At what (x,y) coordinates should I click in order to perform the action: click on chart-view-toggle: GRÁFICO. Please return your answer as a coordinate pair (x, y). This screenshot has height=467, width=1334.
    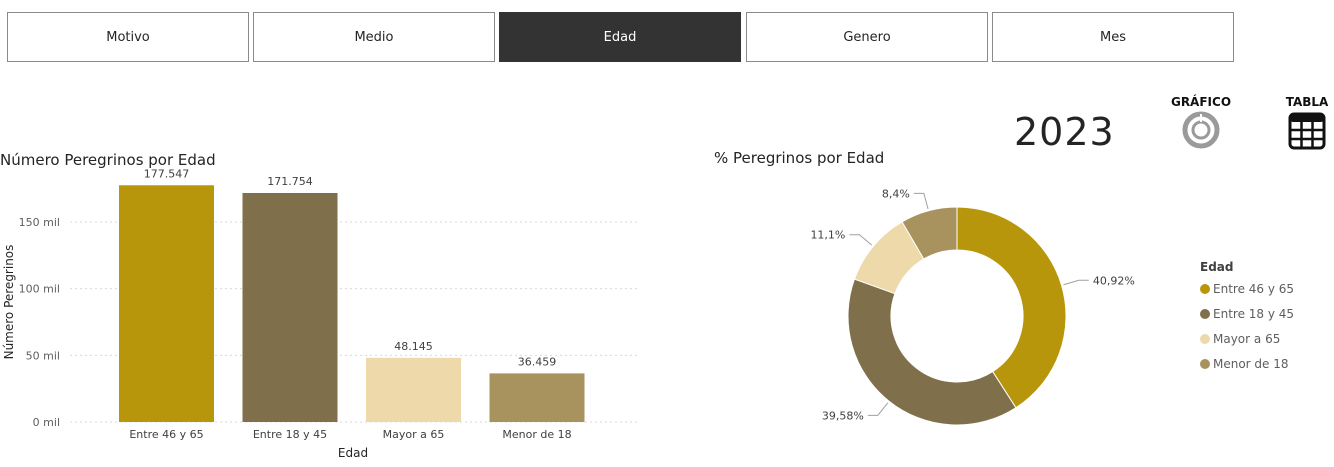
    Looking at the image, I should click on (1201, 125).